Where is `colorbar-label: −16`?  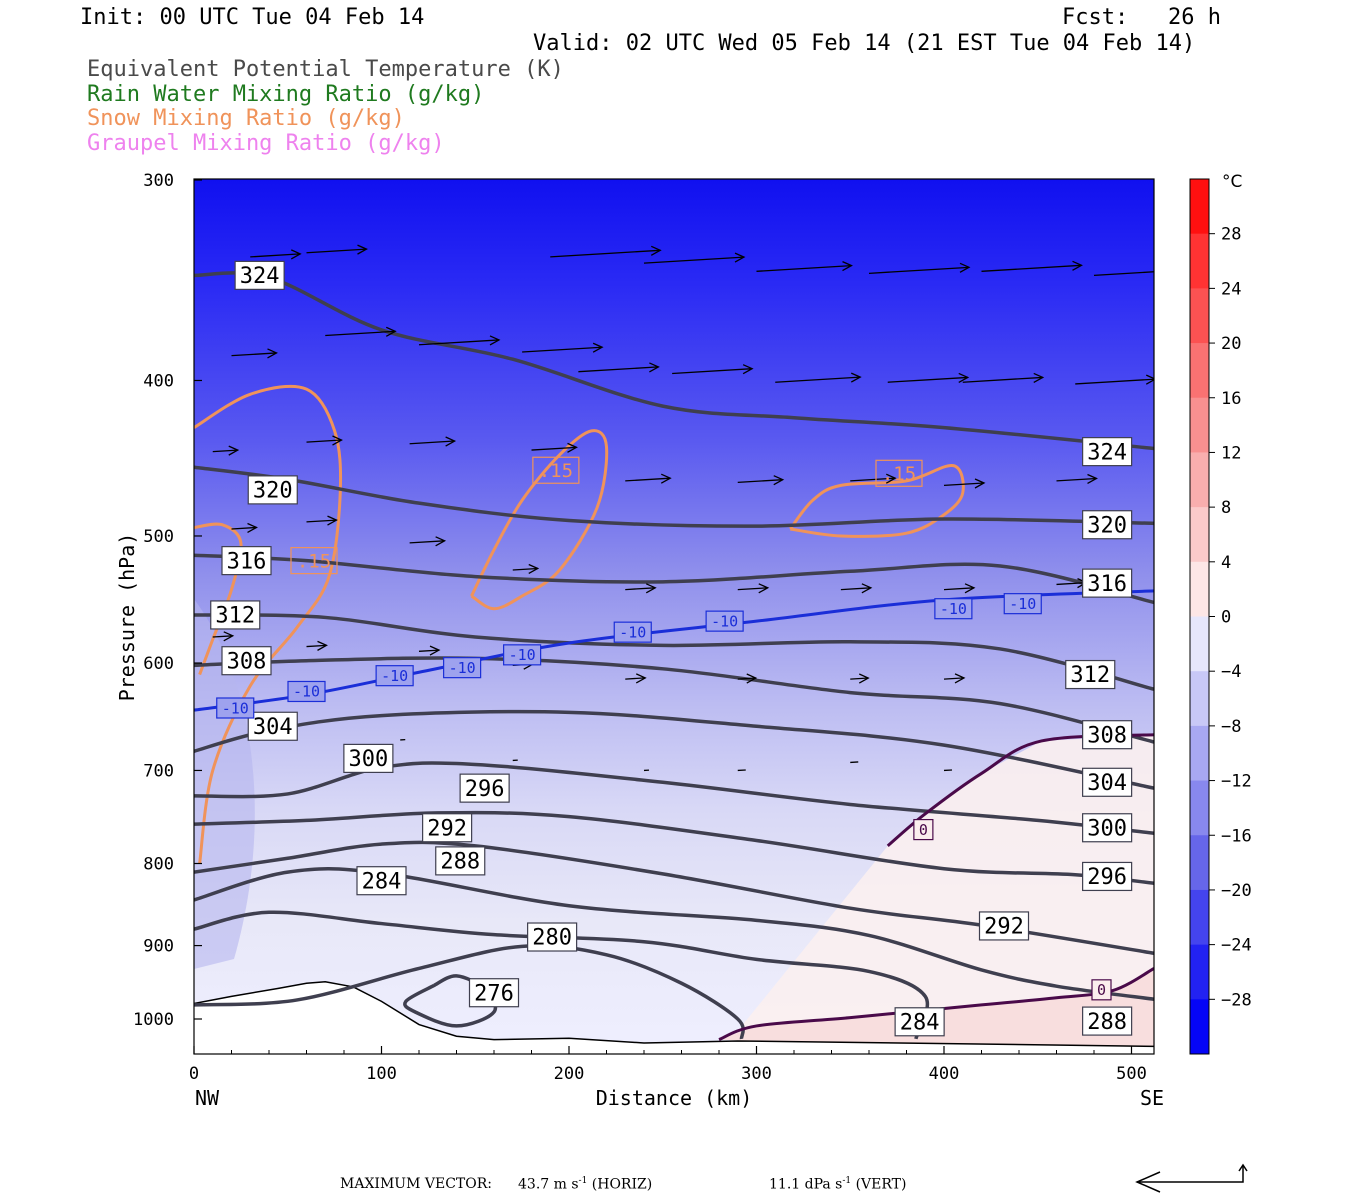
colorbar-label: −16 is located at coordinates (1236, 836).